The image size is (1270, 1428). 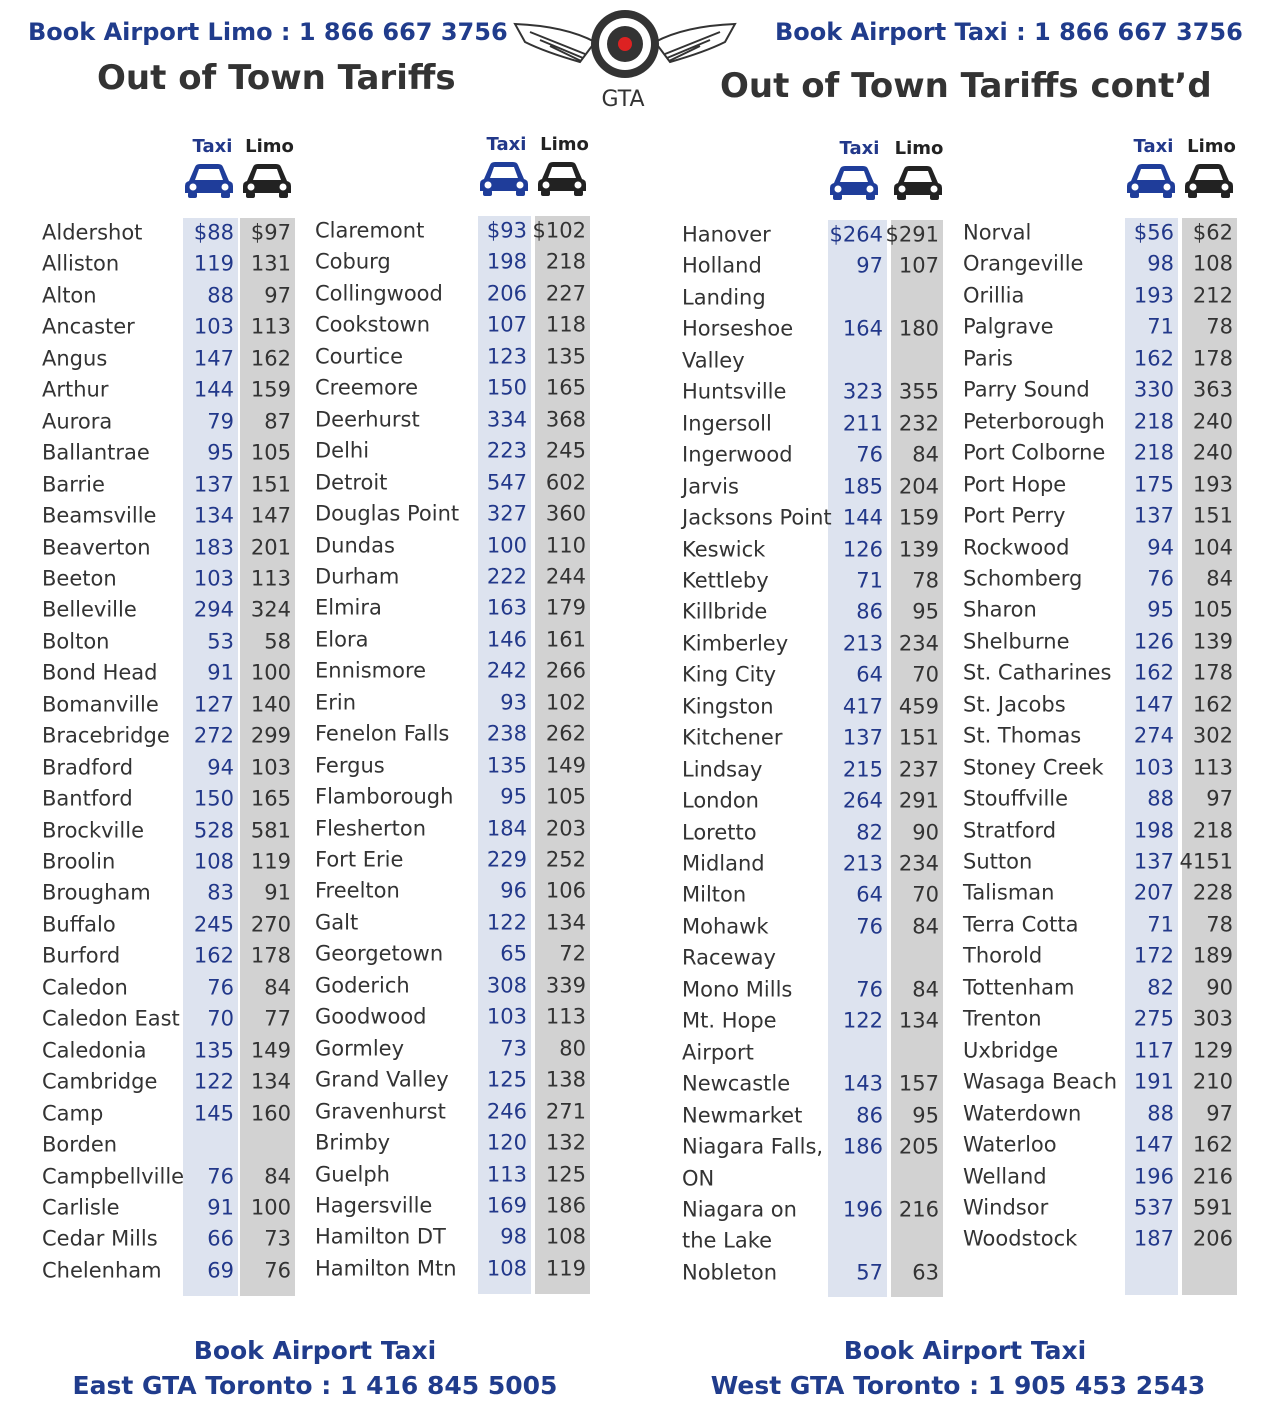 What do you see at coordinates (565, 1268) in the screenshot?
I see `limo-fare: 119` at bounding box center [565, 1268].